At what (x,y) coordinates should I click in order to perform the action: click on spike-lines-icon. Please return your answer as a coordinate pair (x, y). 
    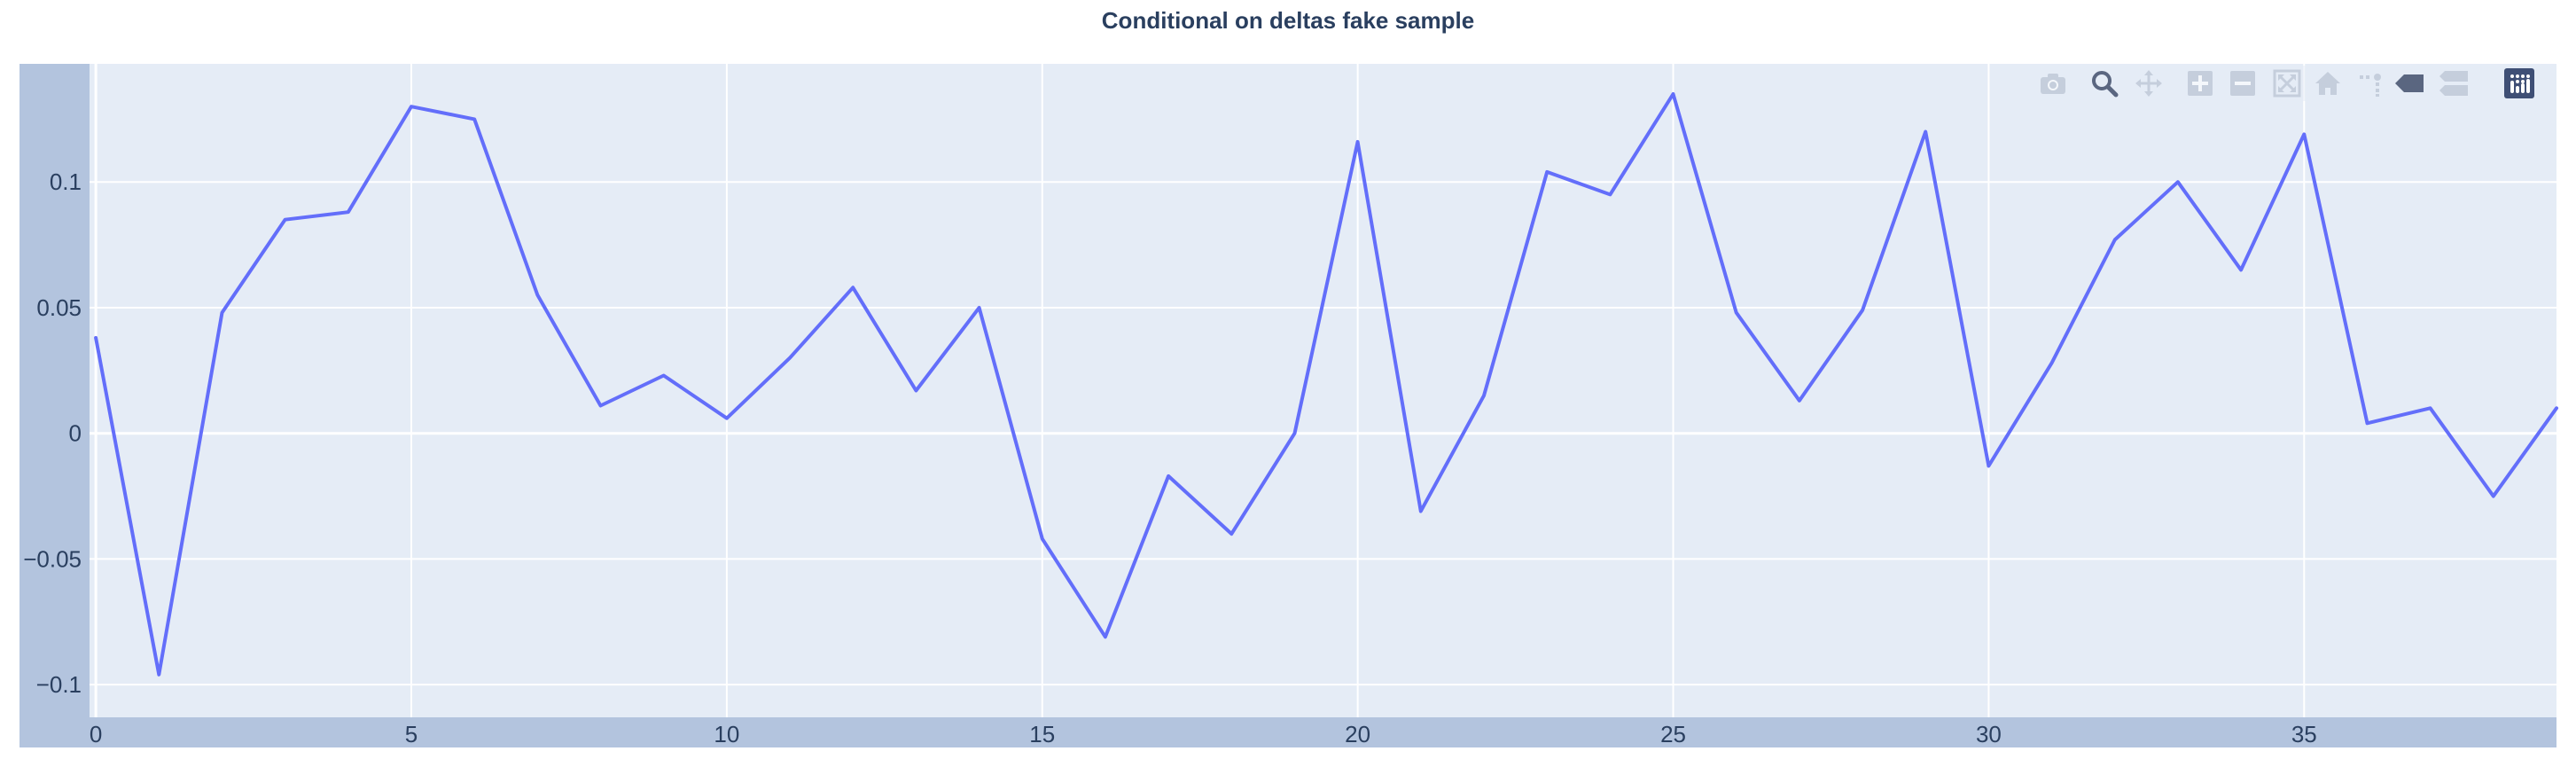
    Looking at the image, I should click on (2370, 83).